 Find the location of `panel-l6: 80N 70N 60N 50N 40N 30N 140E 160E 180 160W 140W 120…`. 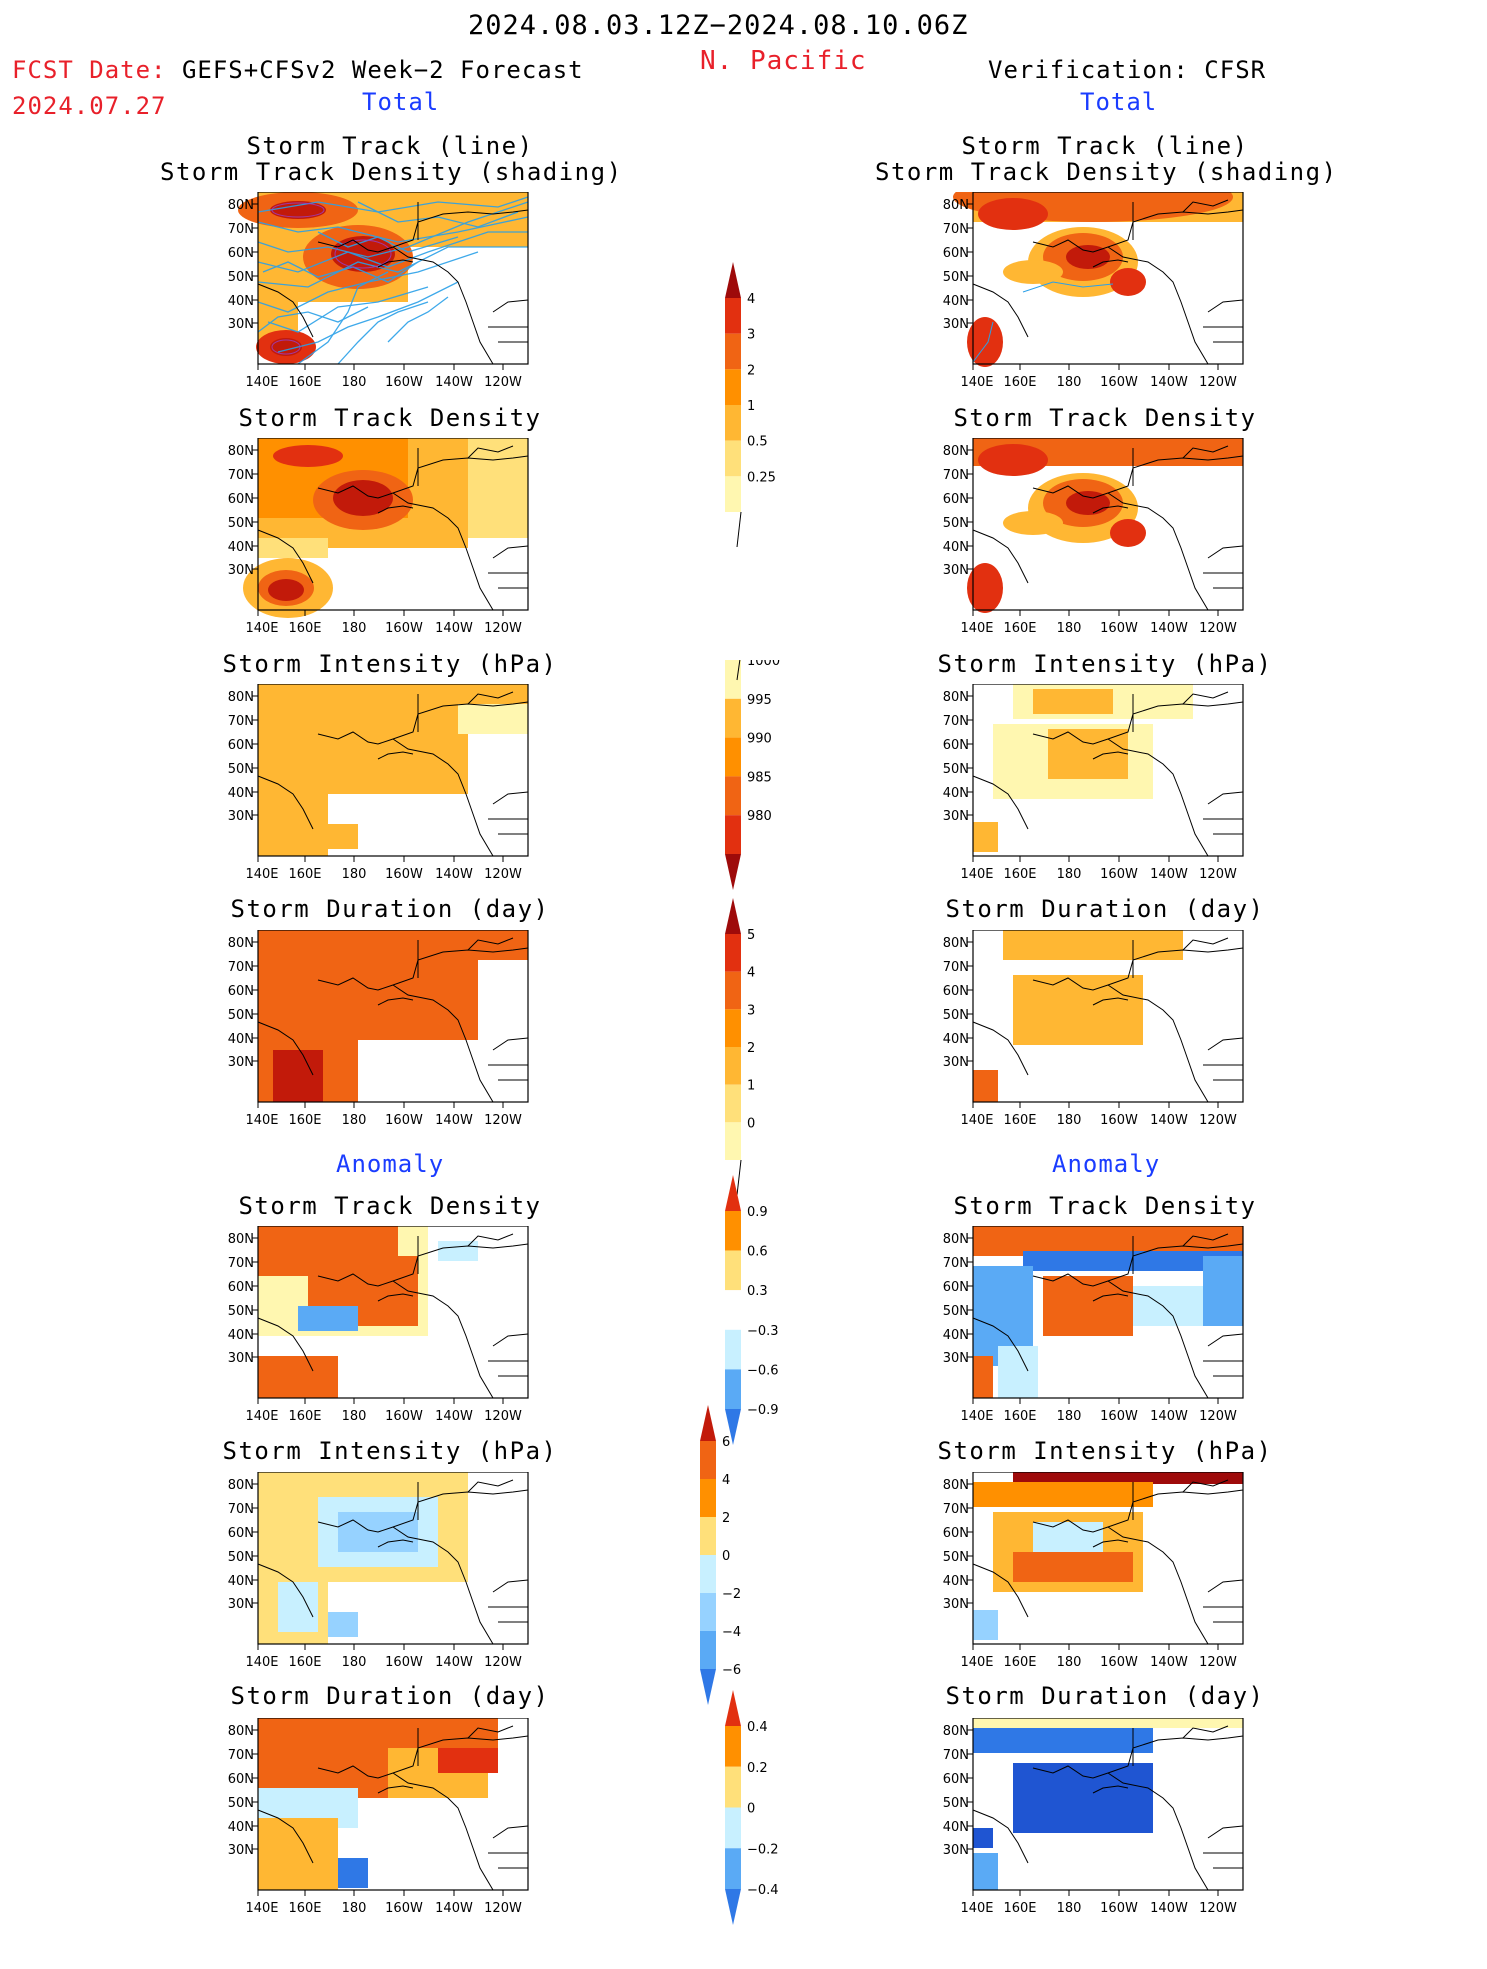

panel-l6: 80N 70N 60N 50N 40N 30N 140E 160E 180 160W 140W 120… is located at coordinates (373, 1578).